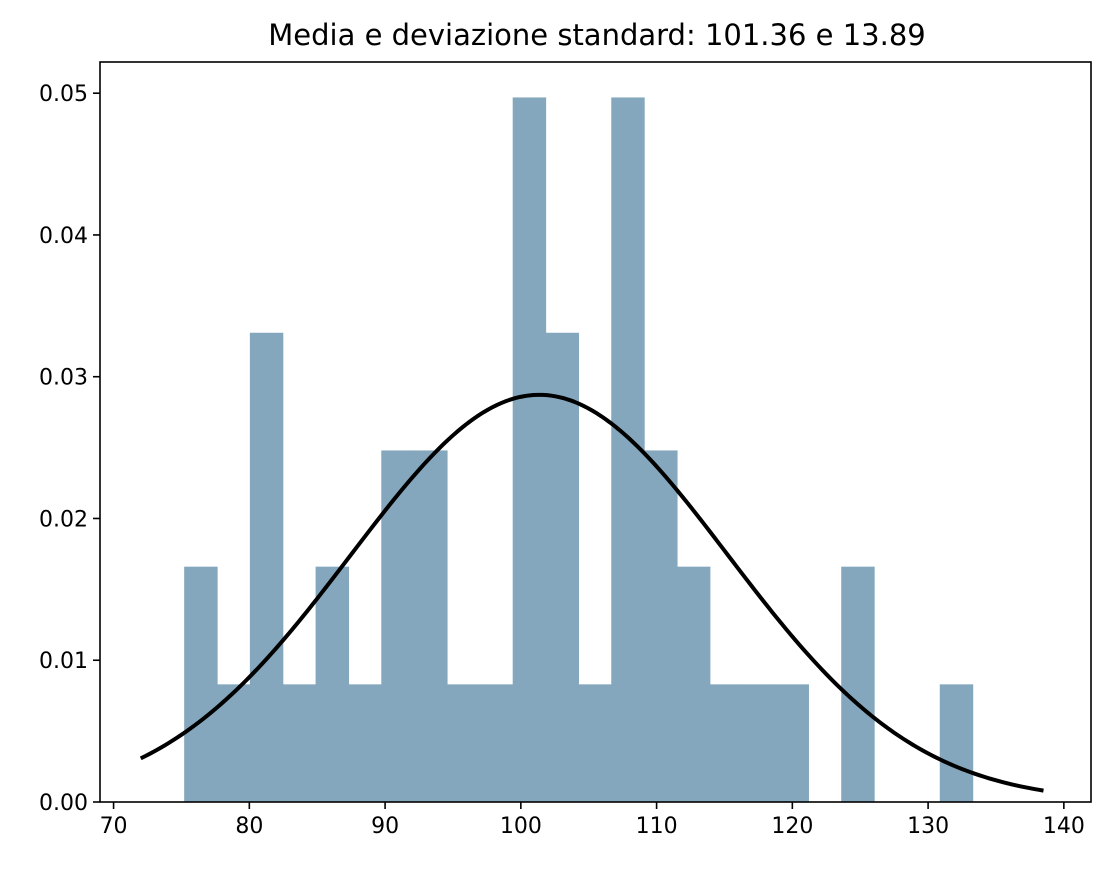 Image resolution: width=1114 pixels, height=869 pixels. I want to click on x-tick-label: 100, so click(521, 826).